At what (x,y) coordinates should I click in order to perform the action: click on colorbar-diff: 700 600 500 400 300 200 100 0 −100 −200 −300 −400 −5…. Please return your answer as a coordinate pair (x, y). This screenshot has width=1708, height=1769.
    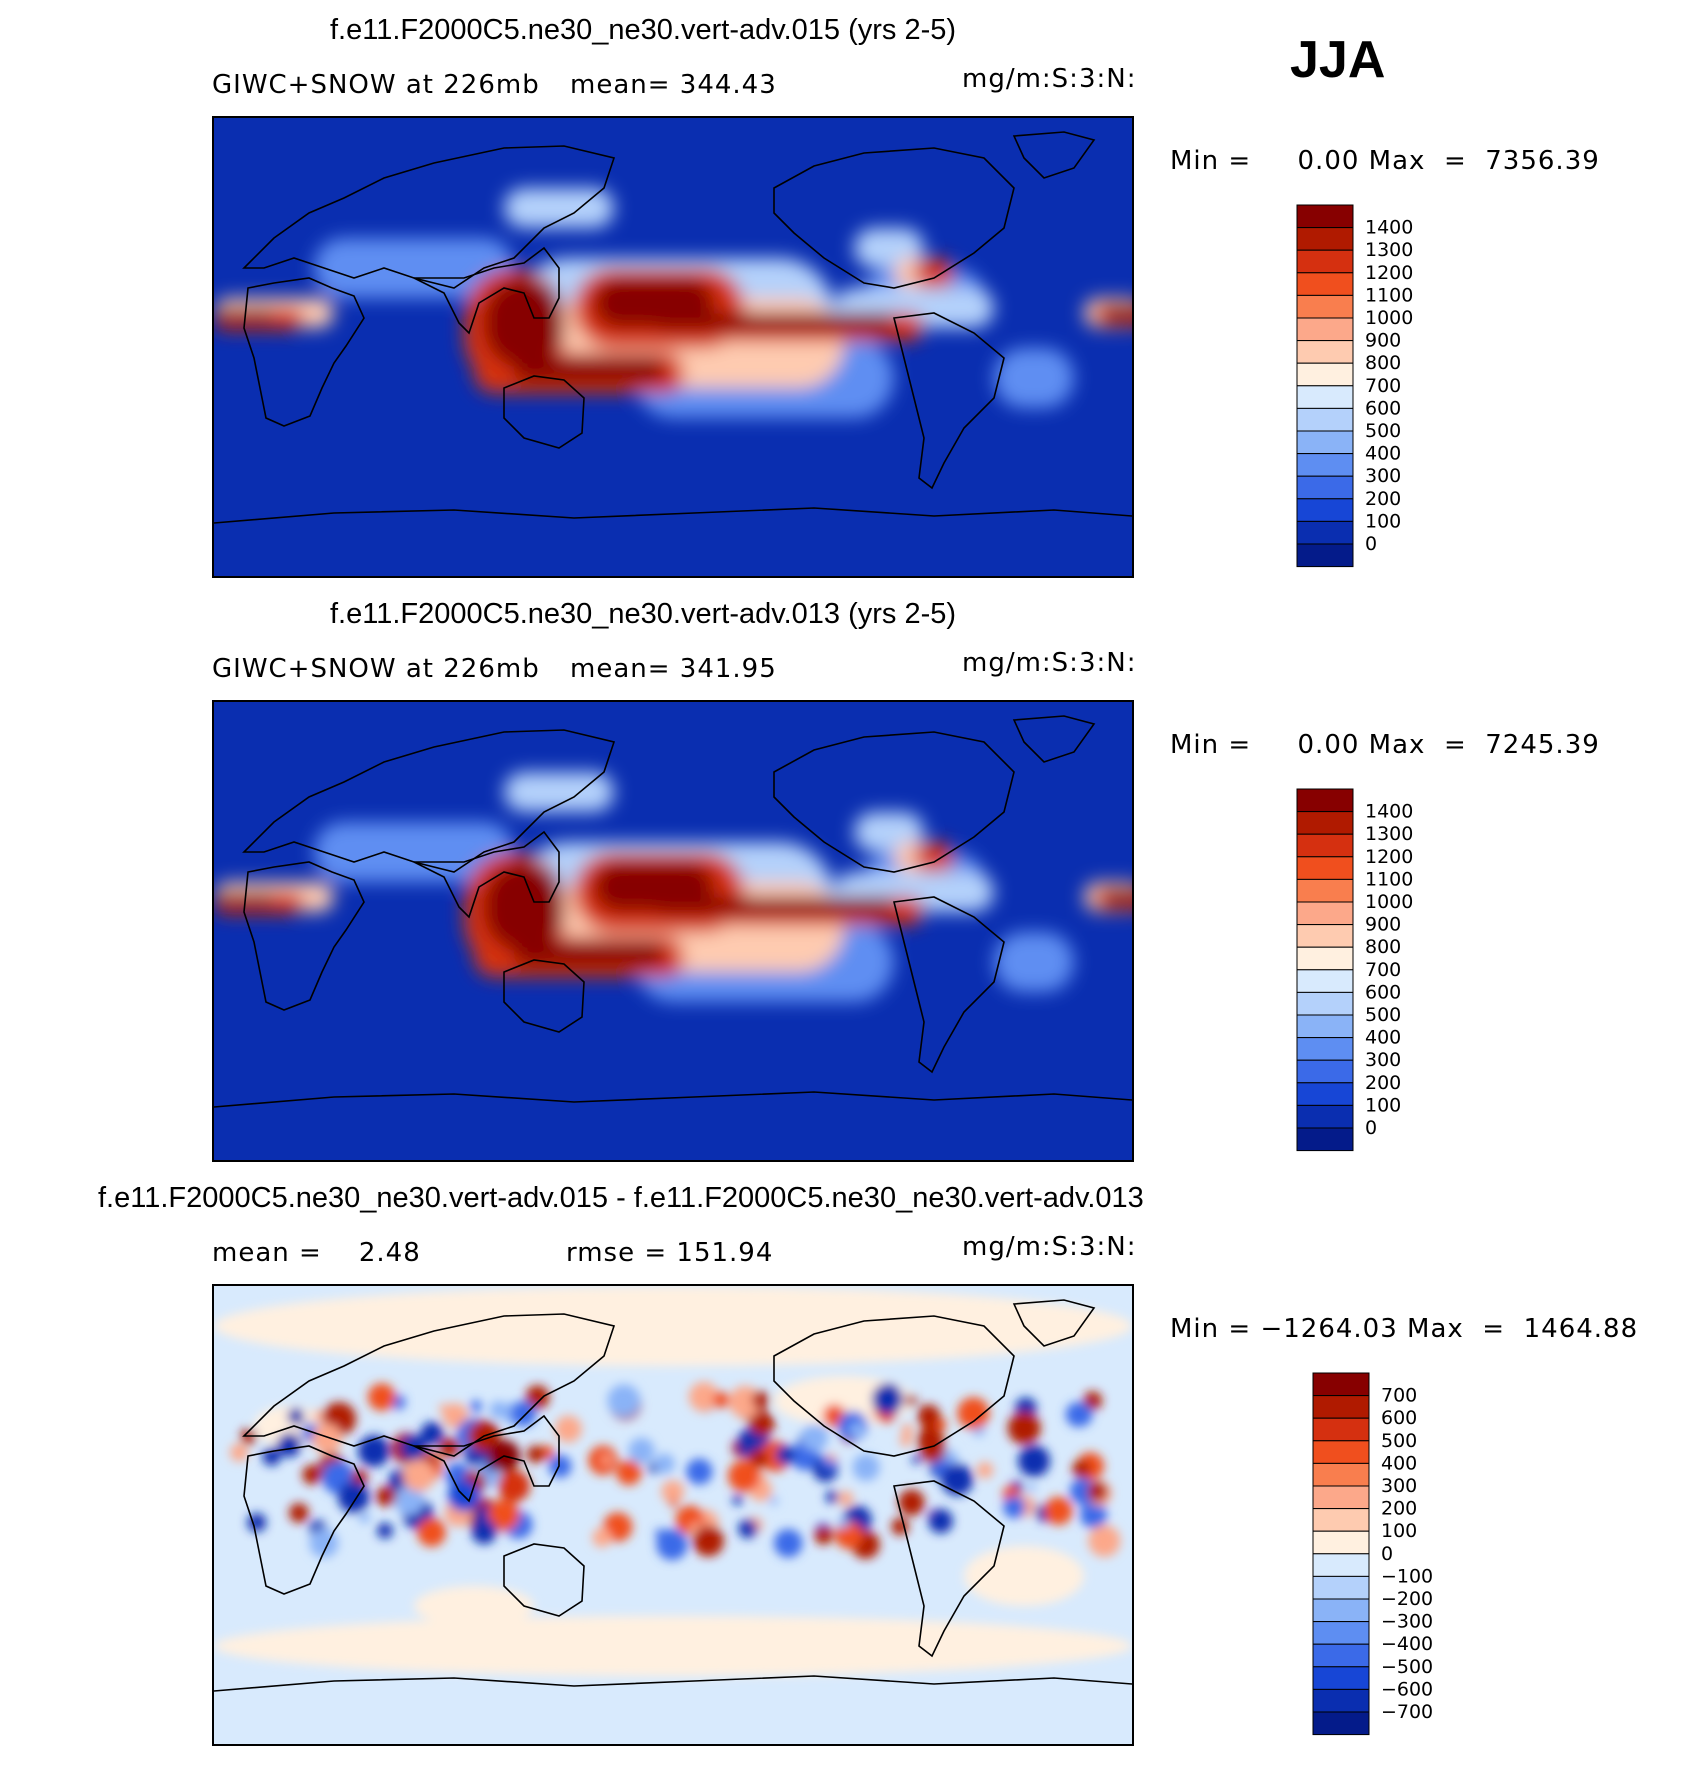
    Looking at the image, I should click on (1377, 1555).